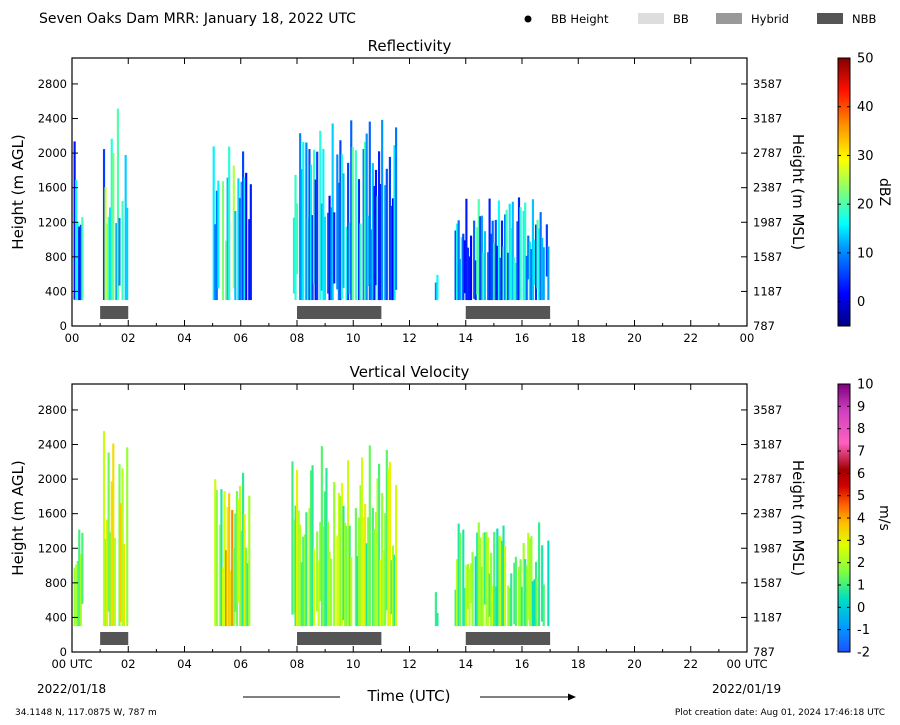 The image size is (900, 725). Describe the element at coordinates (240, 664) in the screenshot. I see `x-tick-label: 06` at that location.